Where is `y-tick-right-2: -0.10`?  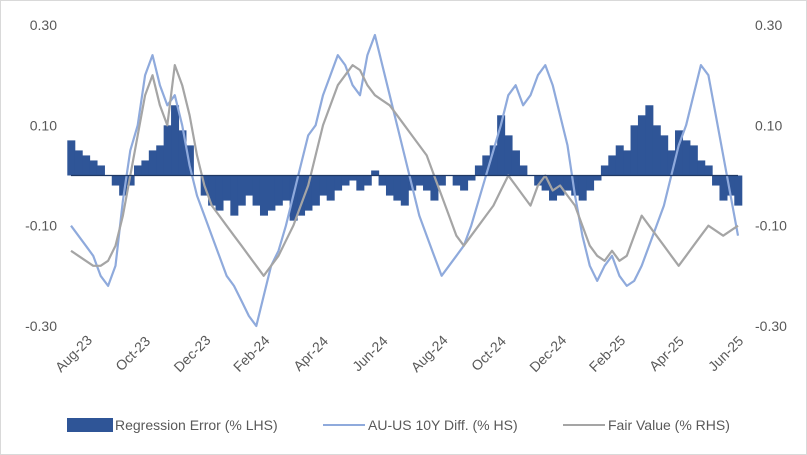
y-tick-right-2: -0.10 is located at coordinates (771, 226).